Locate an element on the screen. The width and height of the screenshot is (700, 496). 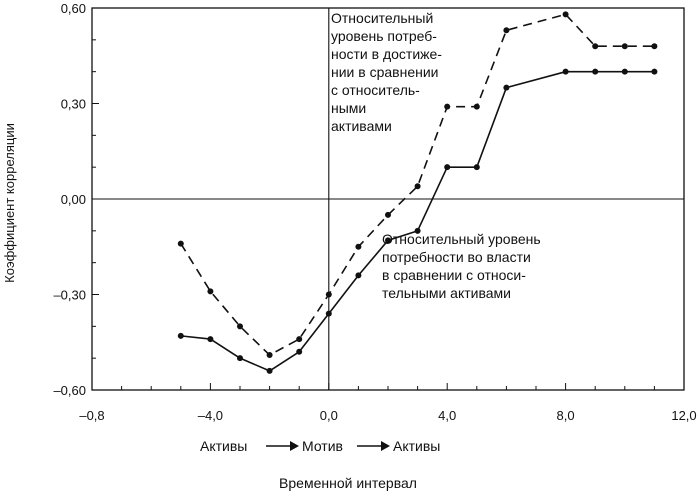
x-tick-label: –0,8 is located at coordinates (91, 415).